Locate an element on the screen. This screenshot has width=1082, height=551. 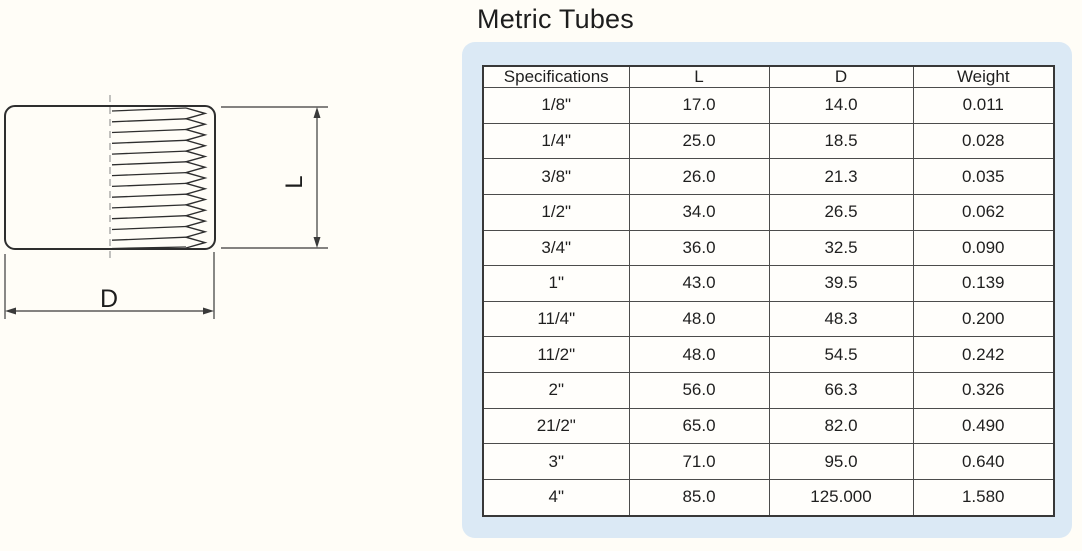
table-cell: 54.5 is located at coordinates (841, 354).